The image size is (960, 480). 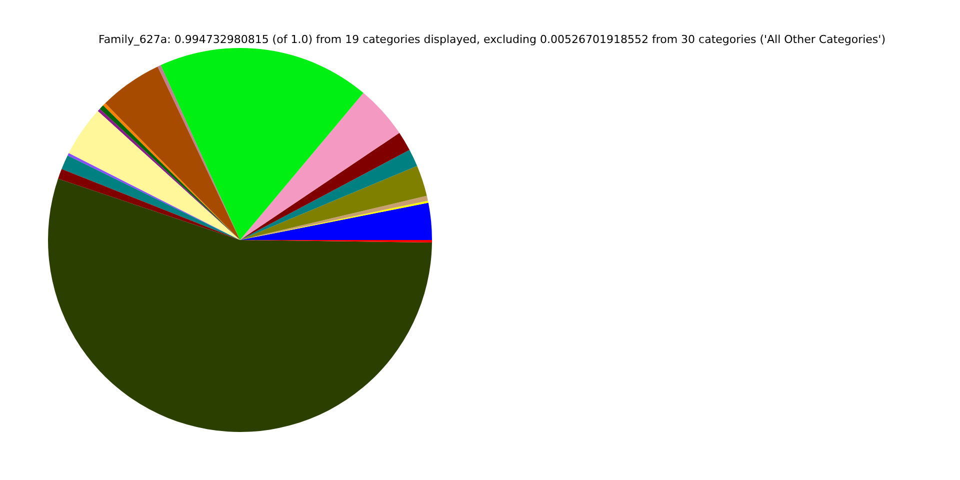 What do you see at coordinates (492, 39) in the screenshot?
I see `text: Family_627a: 0.994732980815 (of 1.0) from 19 categories displayed, excluding 0.00526701918552 from 30 categories ('All Other Categories')` at bounding box center [492, 39].